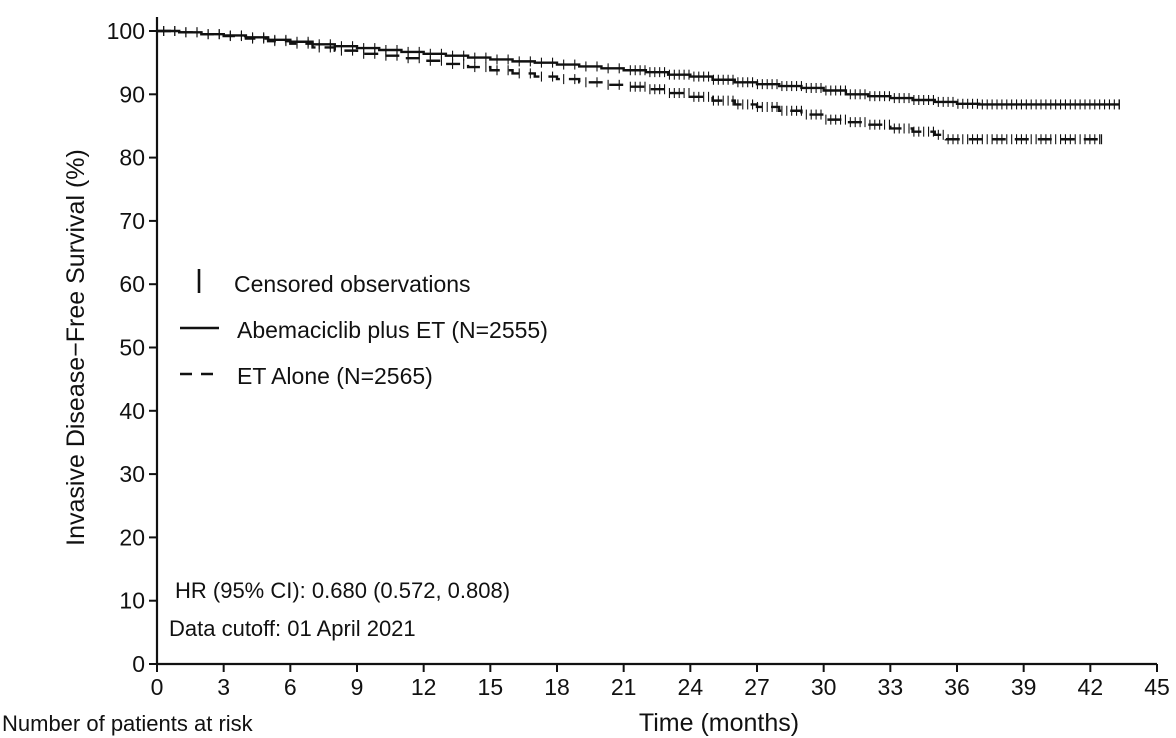 The width and height of the screenshot is (1176, 738). Describe the element at coordinates (1157, 687) in the screenshot. I see `x-tick-label: 45` at that location.